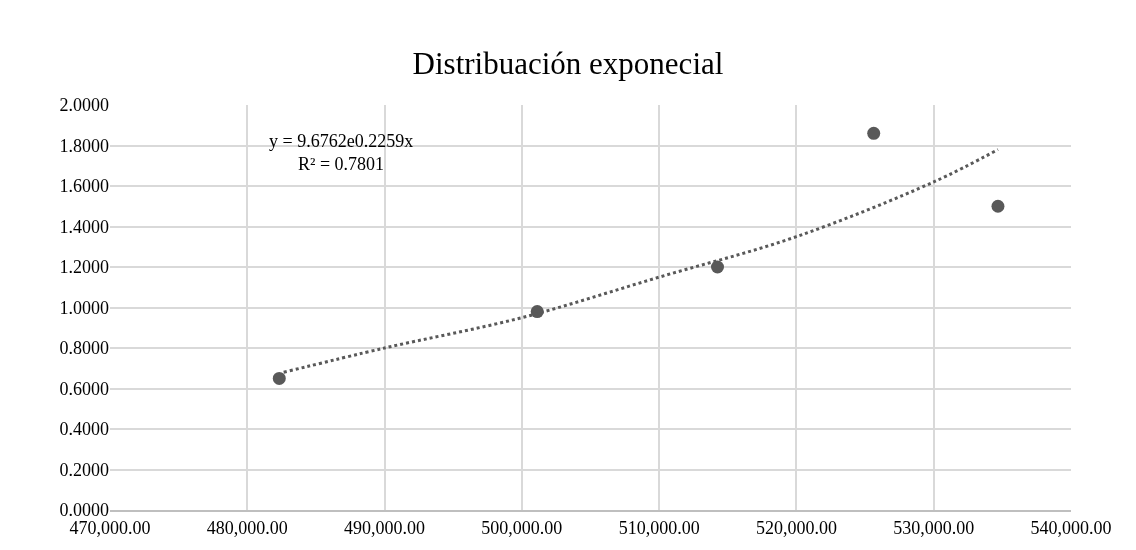 This screenshot has width=1136, height=550. Describe the element at coordinates (341, 153) in the screenshot. I see `annotation: y = 9.6762e0.2259x R² = 0.7801` at that location.